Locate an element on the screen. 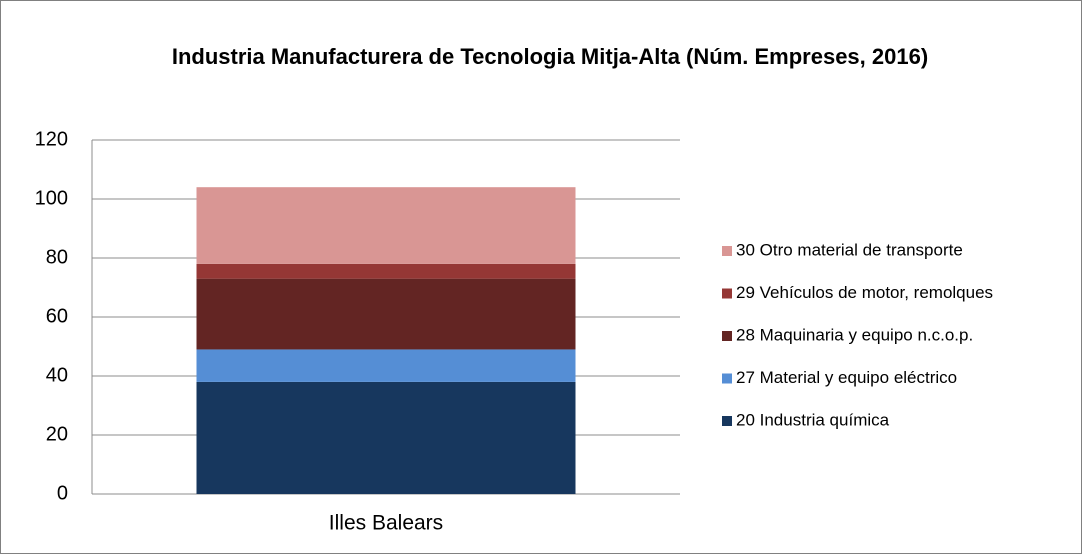 This screenshot has height=554, width=1082. legend-label: 27 Material y equipo eléctrico is located at coordinates (846, 377).